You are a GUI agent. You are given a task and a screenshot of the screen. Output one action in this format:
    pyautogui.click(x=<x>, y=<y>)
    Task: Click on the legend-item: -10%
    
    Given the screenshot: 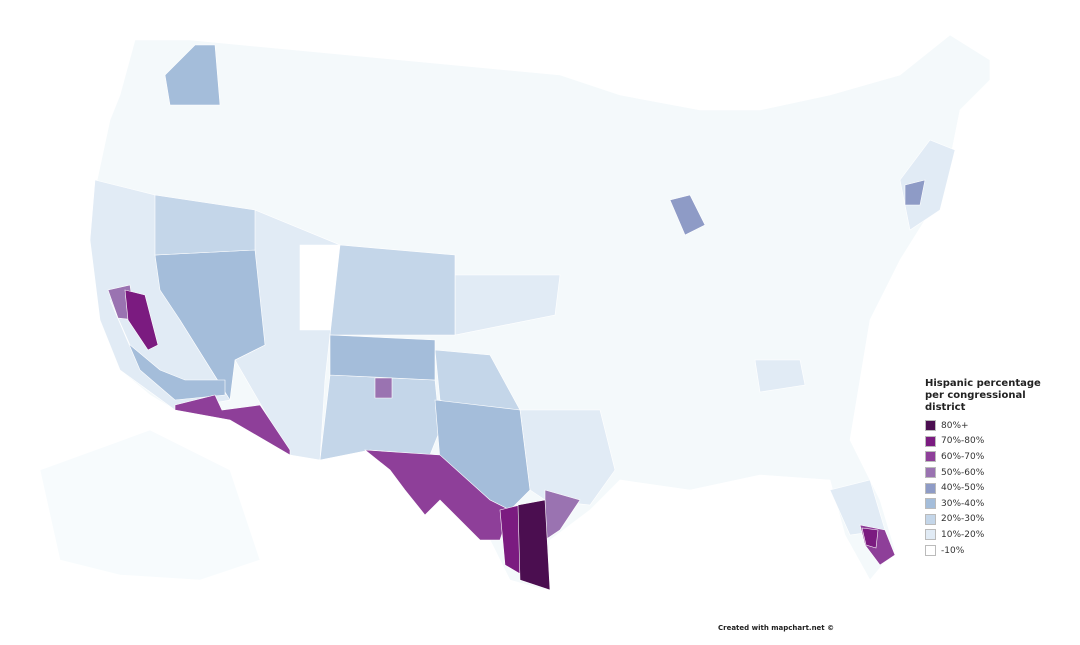 What is the action you would take?
    pyautogui.click(x=990, y=551)
    